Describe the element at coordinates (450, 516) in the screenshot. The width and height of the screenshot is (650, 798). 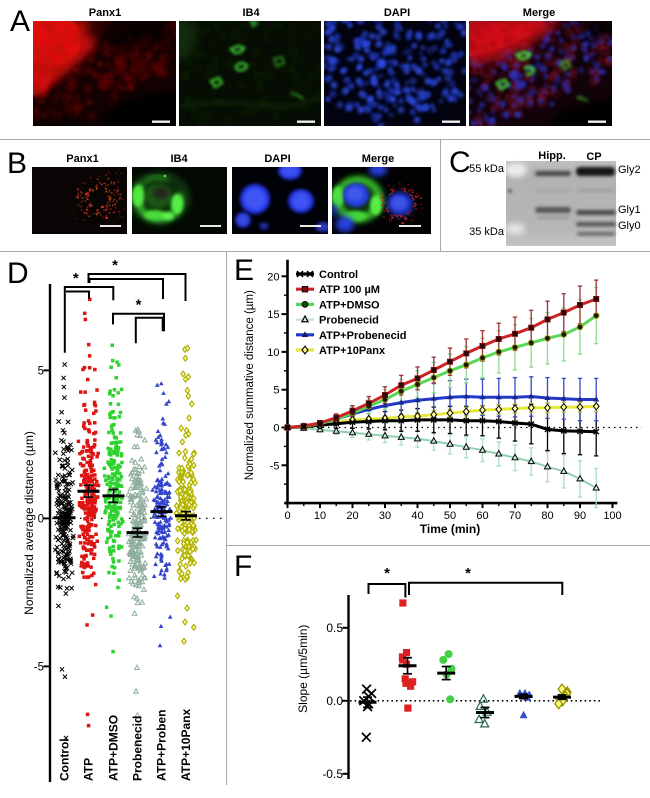
I see `svg-text: 50` at that location.